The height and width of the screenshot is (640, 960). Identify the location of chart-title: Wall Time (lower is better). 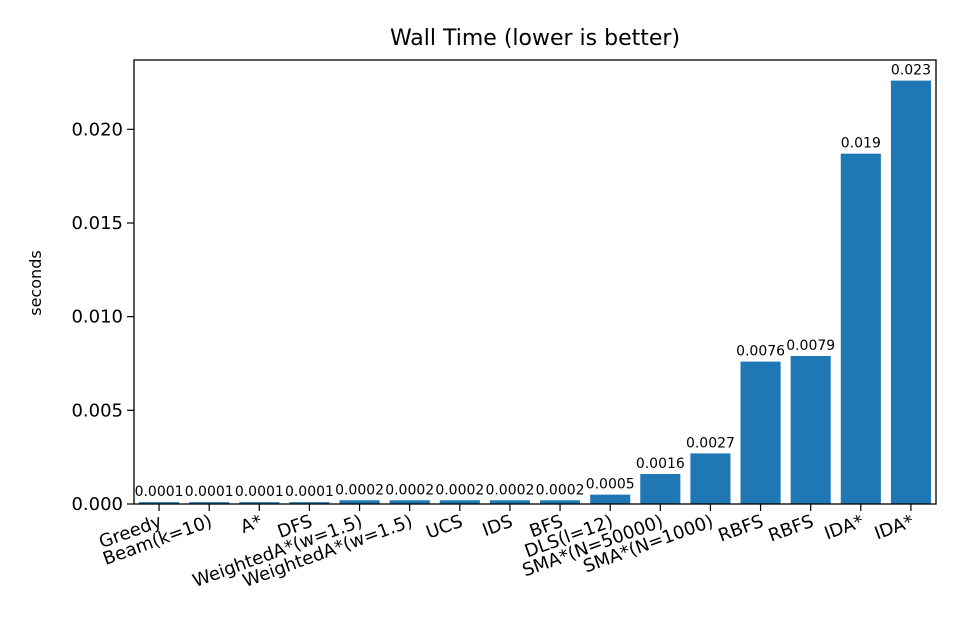
(535, 38).